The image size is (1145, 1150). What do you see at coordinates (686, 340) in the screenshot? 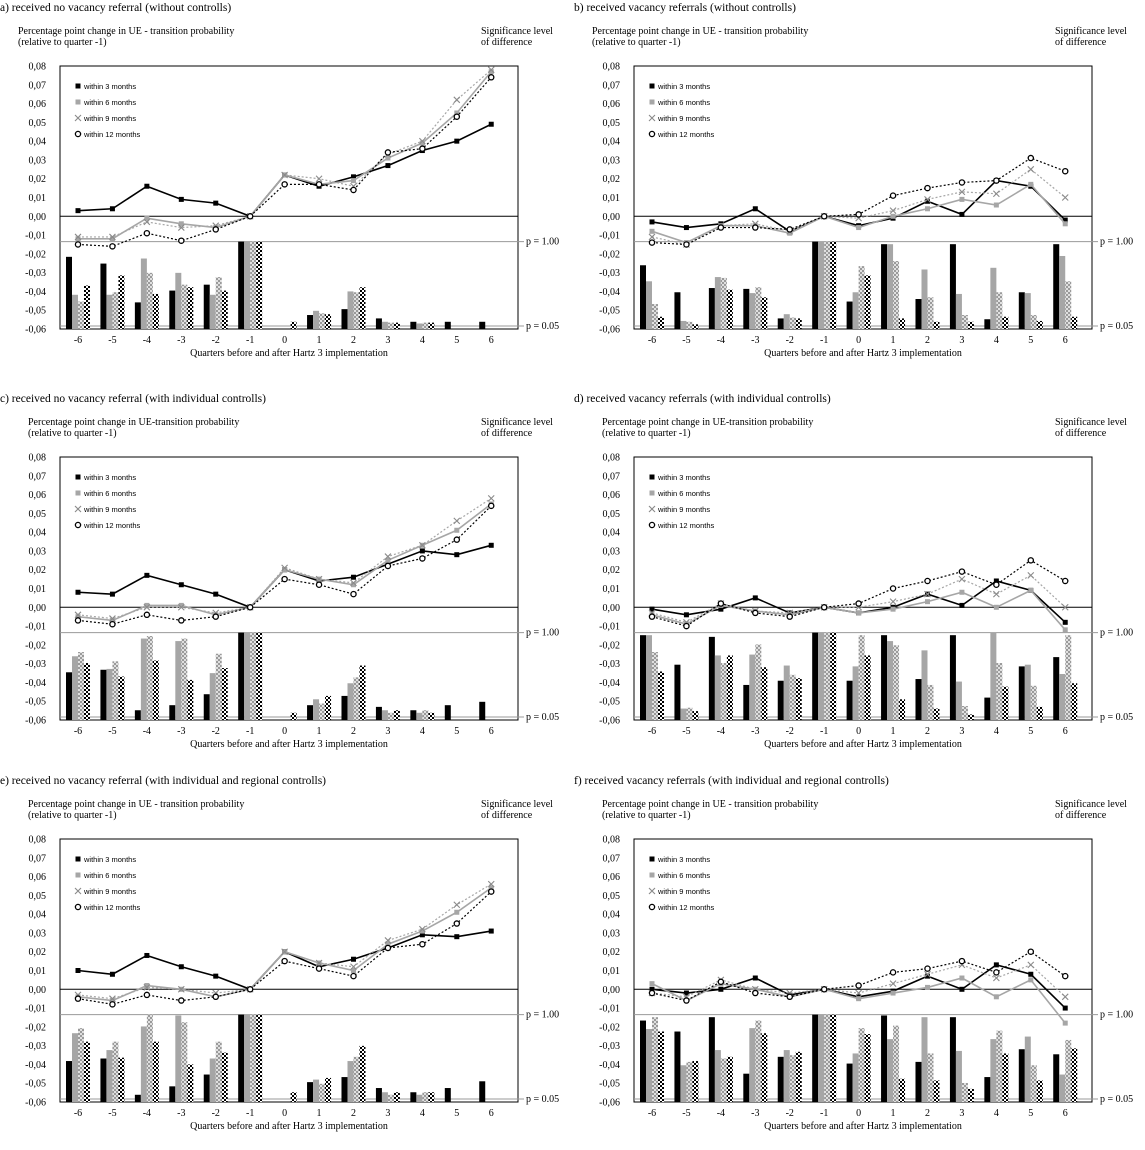
I see `x-tick-label: -5` at bounding box center [686, 340].